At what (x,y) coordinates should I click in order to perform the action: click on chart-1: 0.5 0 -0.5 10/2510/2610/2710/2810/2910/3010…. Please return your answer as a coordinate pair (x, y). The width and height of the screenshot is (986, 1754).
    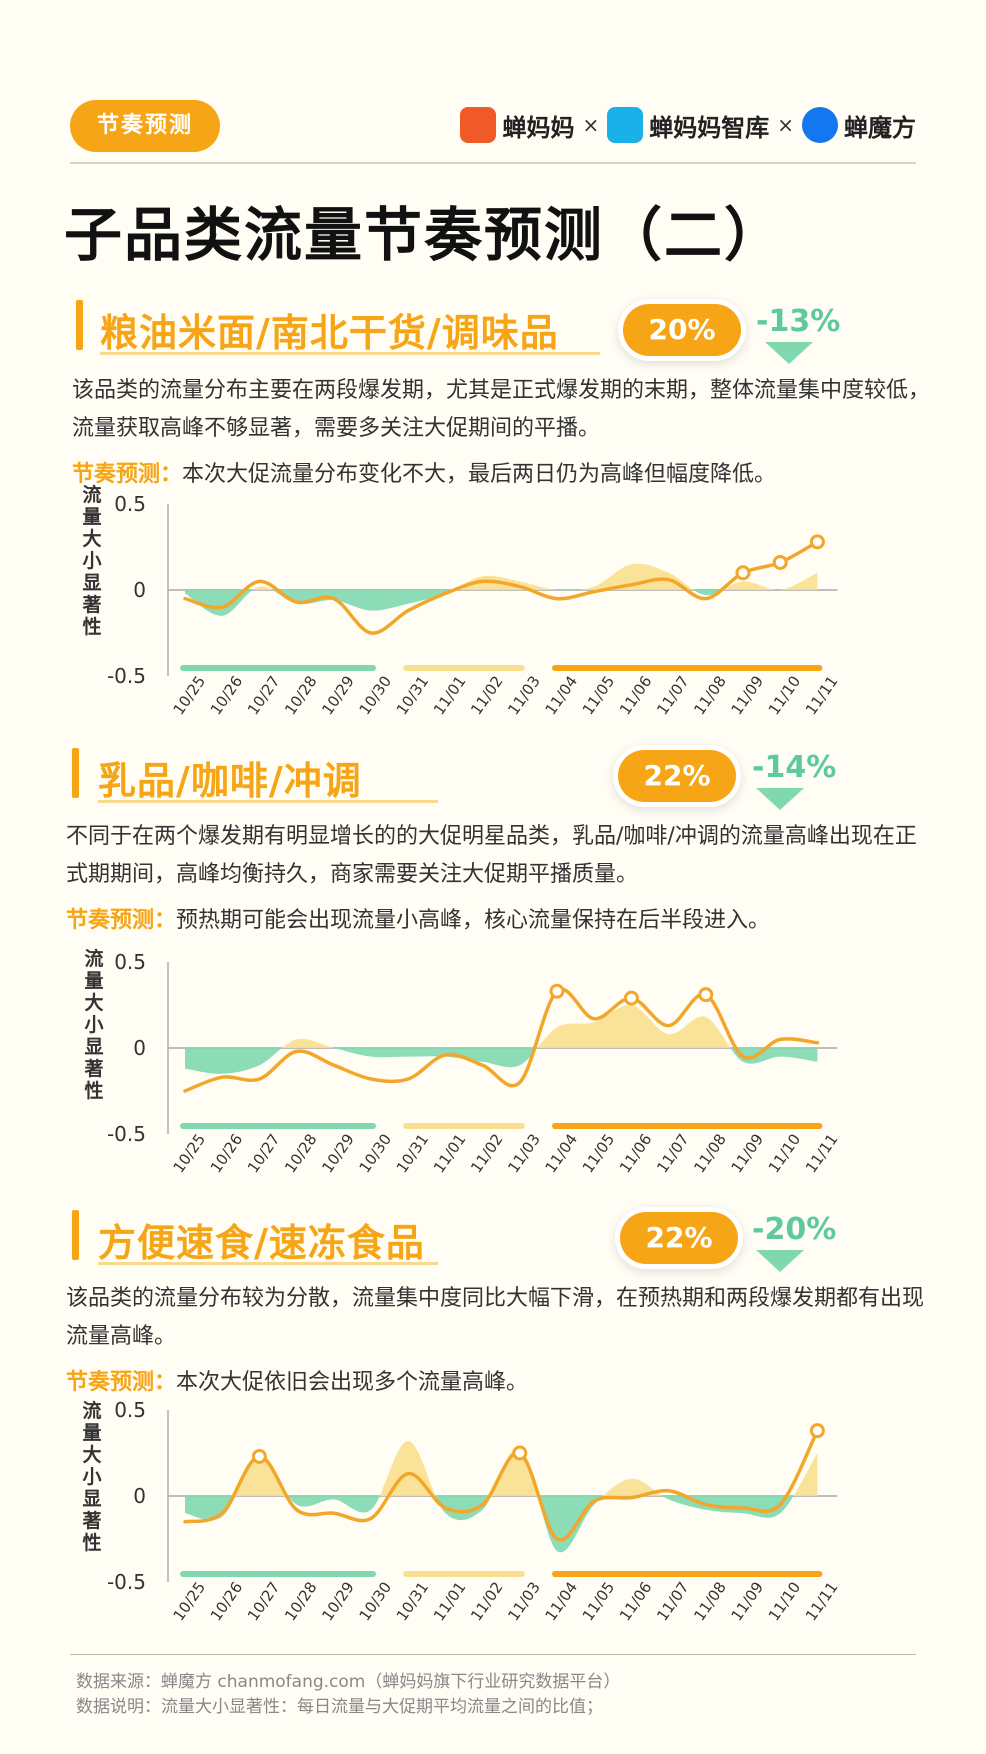
    Looking at the image, I should click on (474, 605).